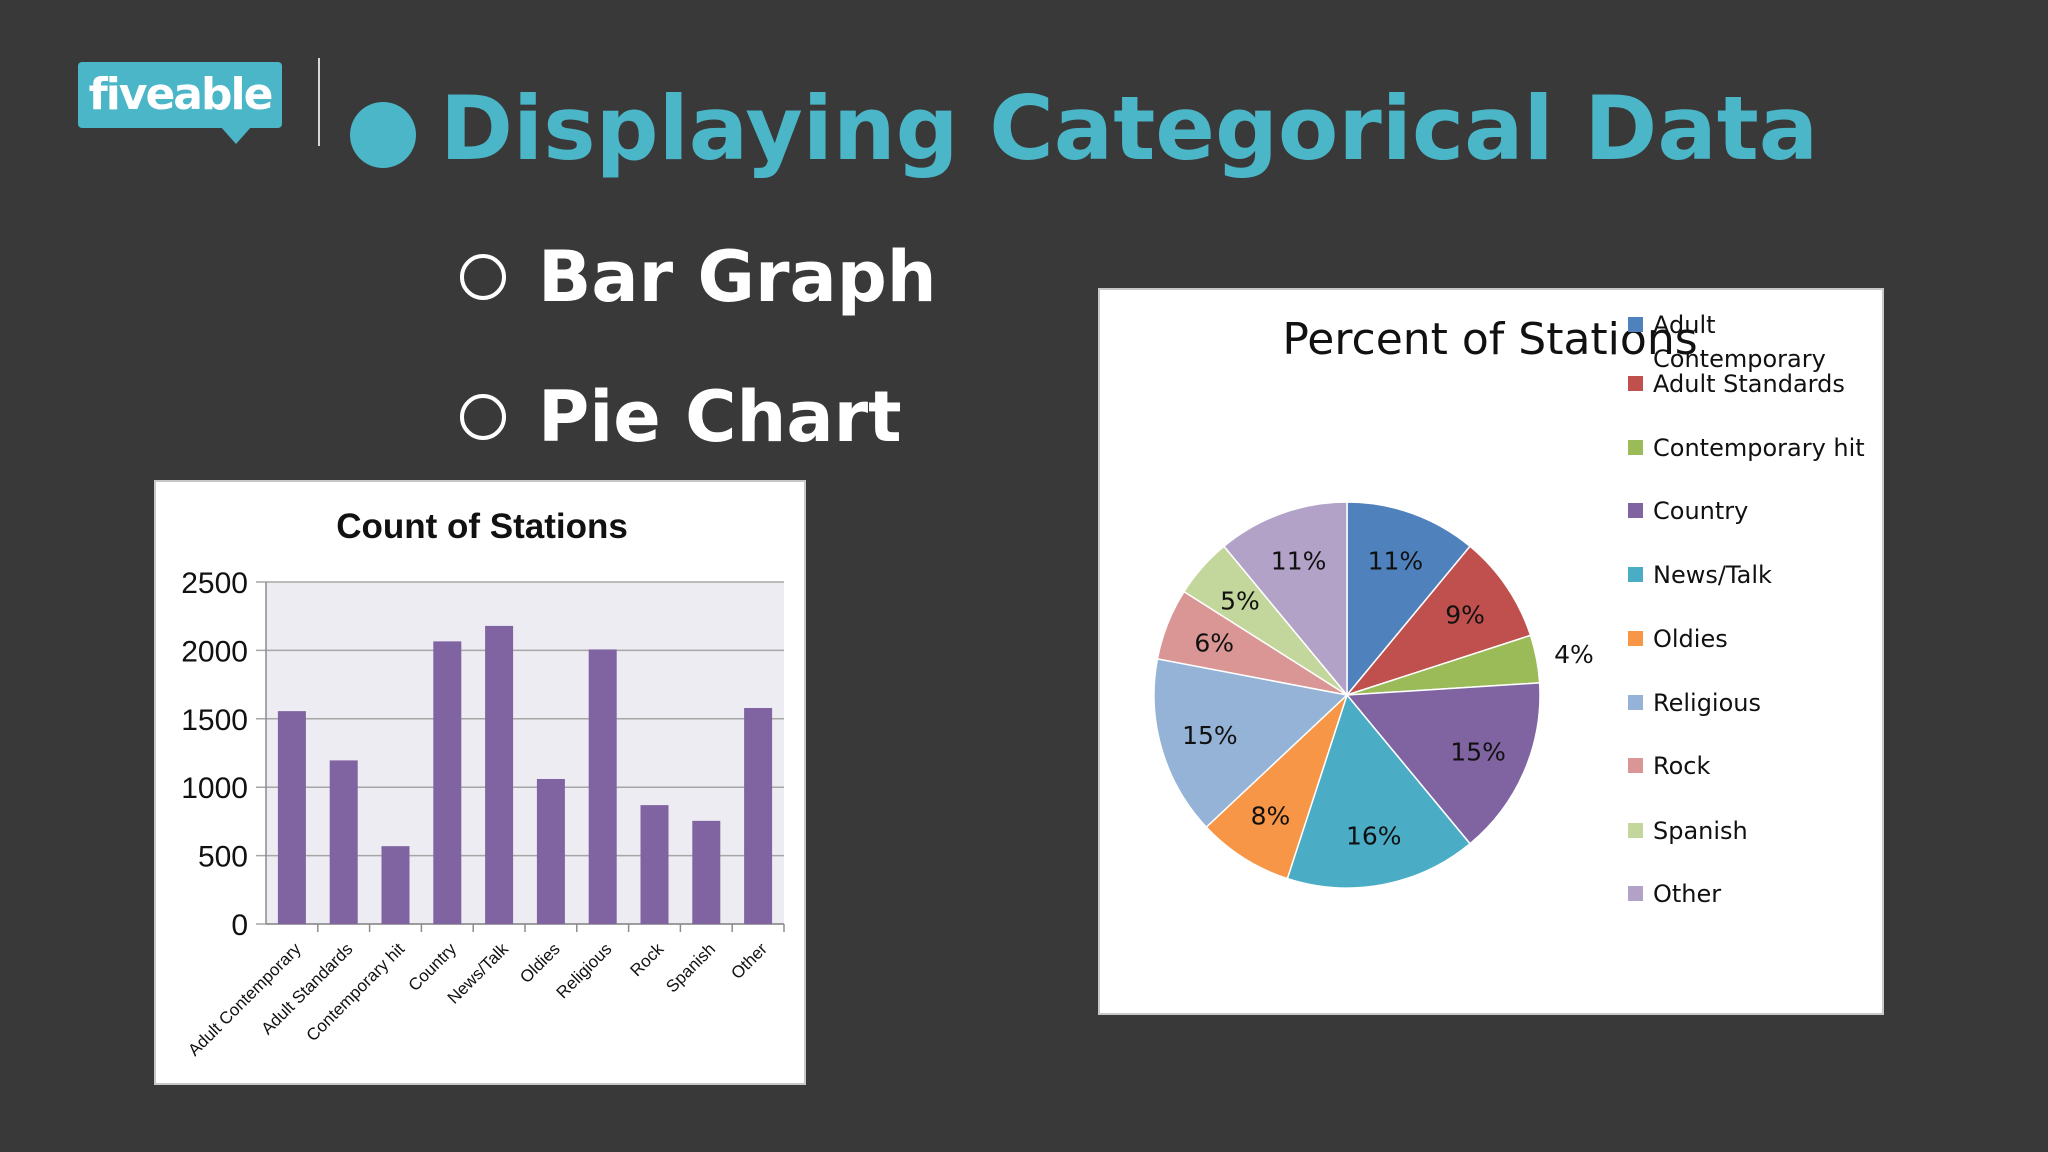 The height and width of the screenshot is (1152, 2048). I want to click on legend-label: Contemporary hit, so click(1759, 448).